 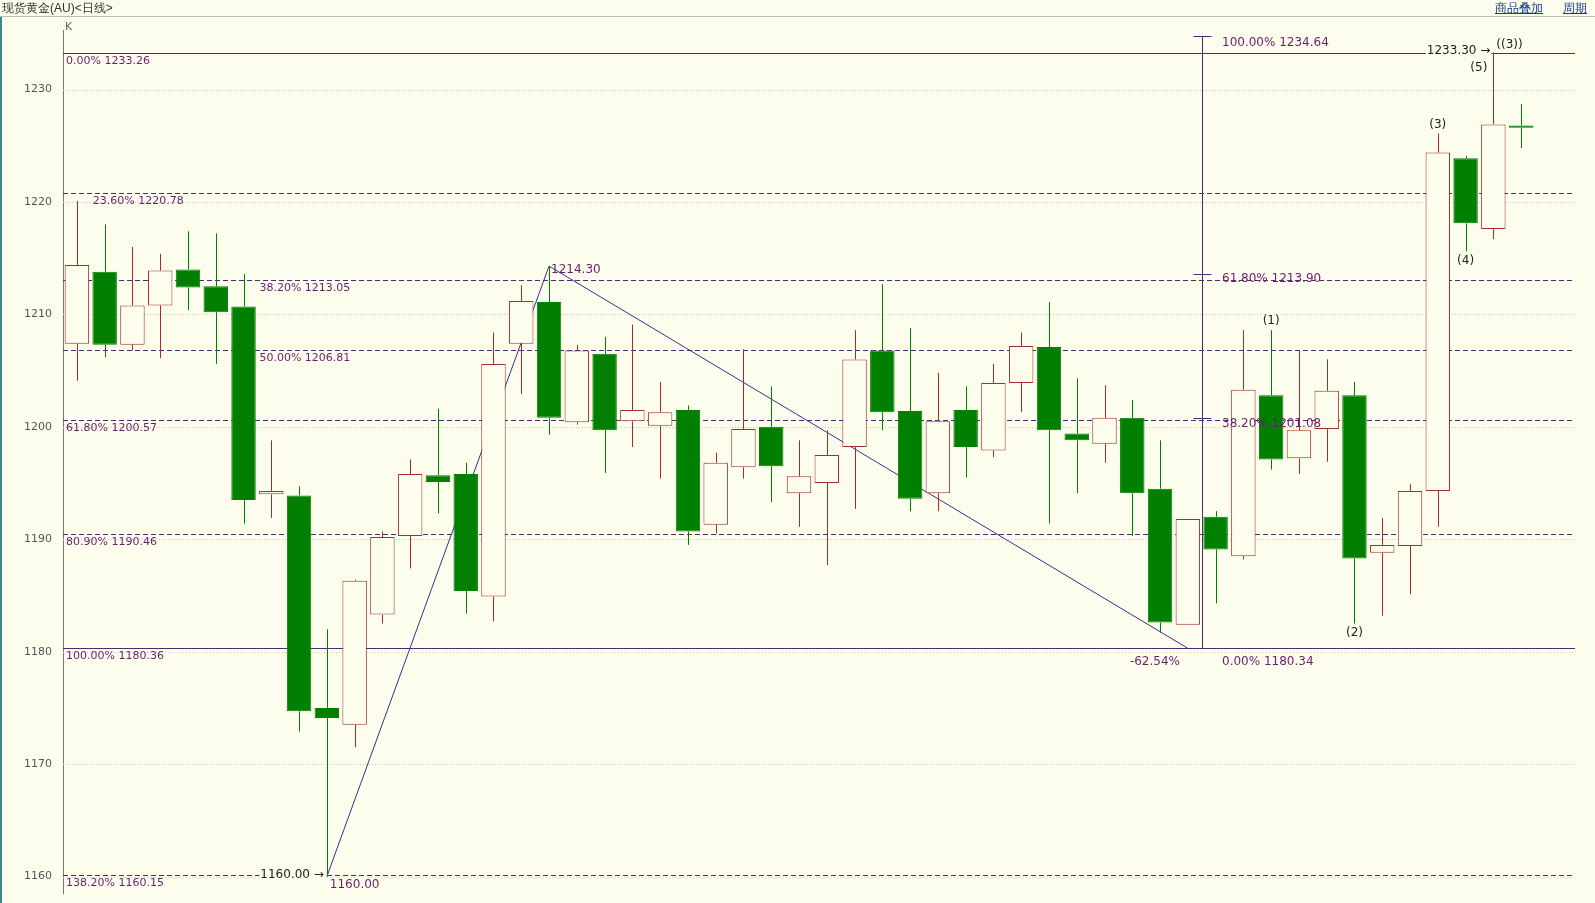 What do you see at coordinates (305, 287) in the screenshot?
I see `ref-line-label: 38.20% 1213.05` at bounding box center [305, 287].